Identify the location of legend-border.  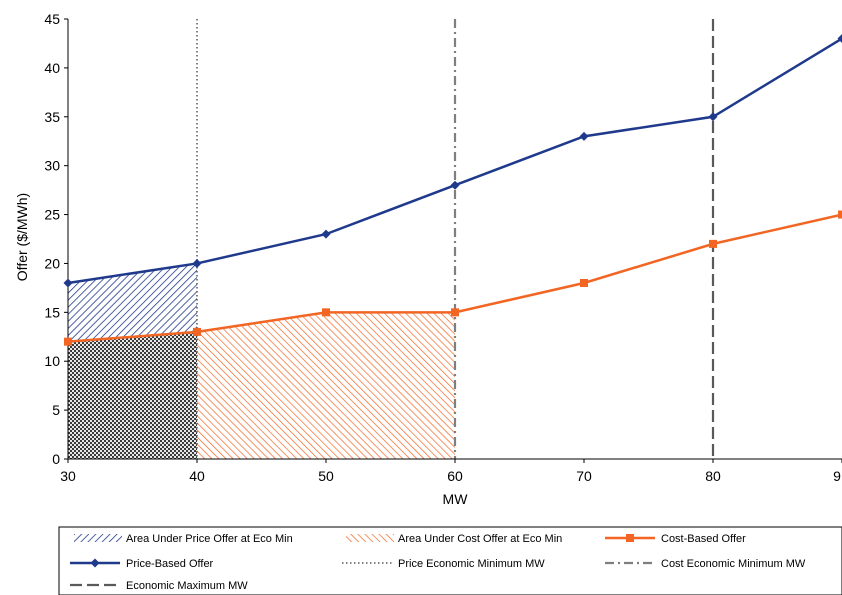
(450, 560).